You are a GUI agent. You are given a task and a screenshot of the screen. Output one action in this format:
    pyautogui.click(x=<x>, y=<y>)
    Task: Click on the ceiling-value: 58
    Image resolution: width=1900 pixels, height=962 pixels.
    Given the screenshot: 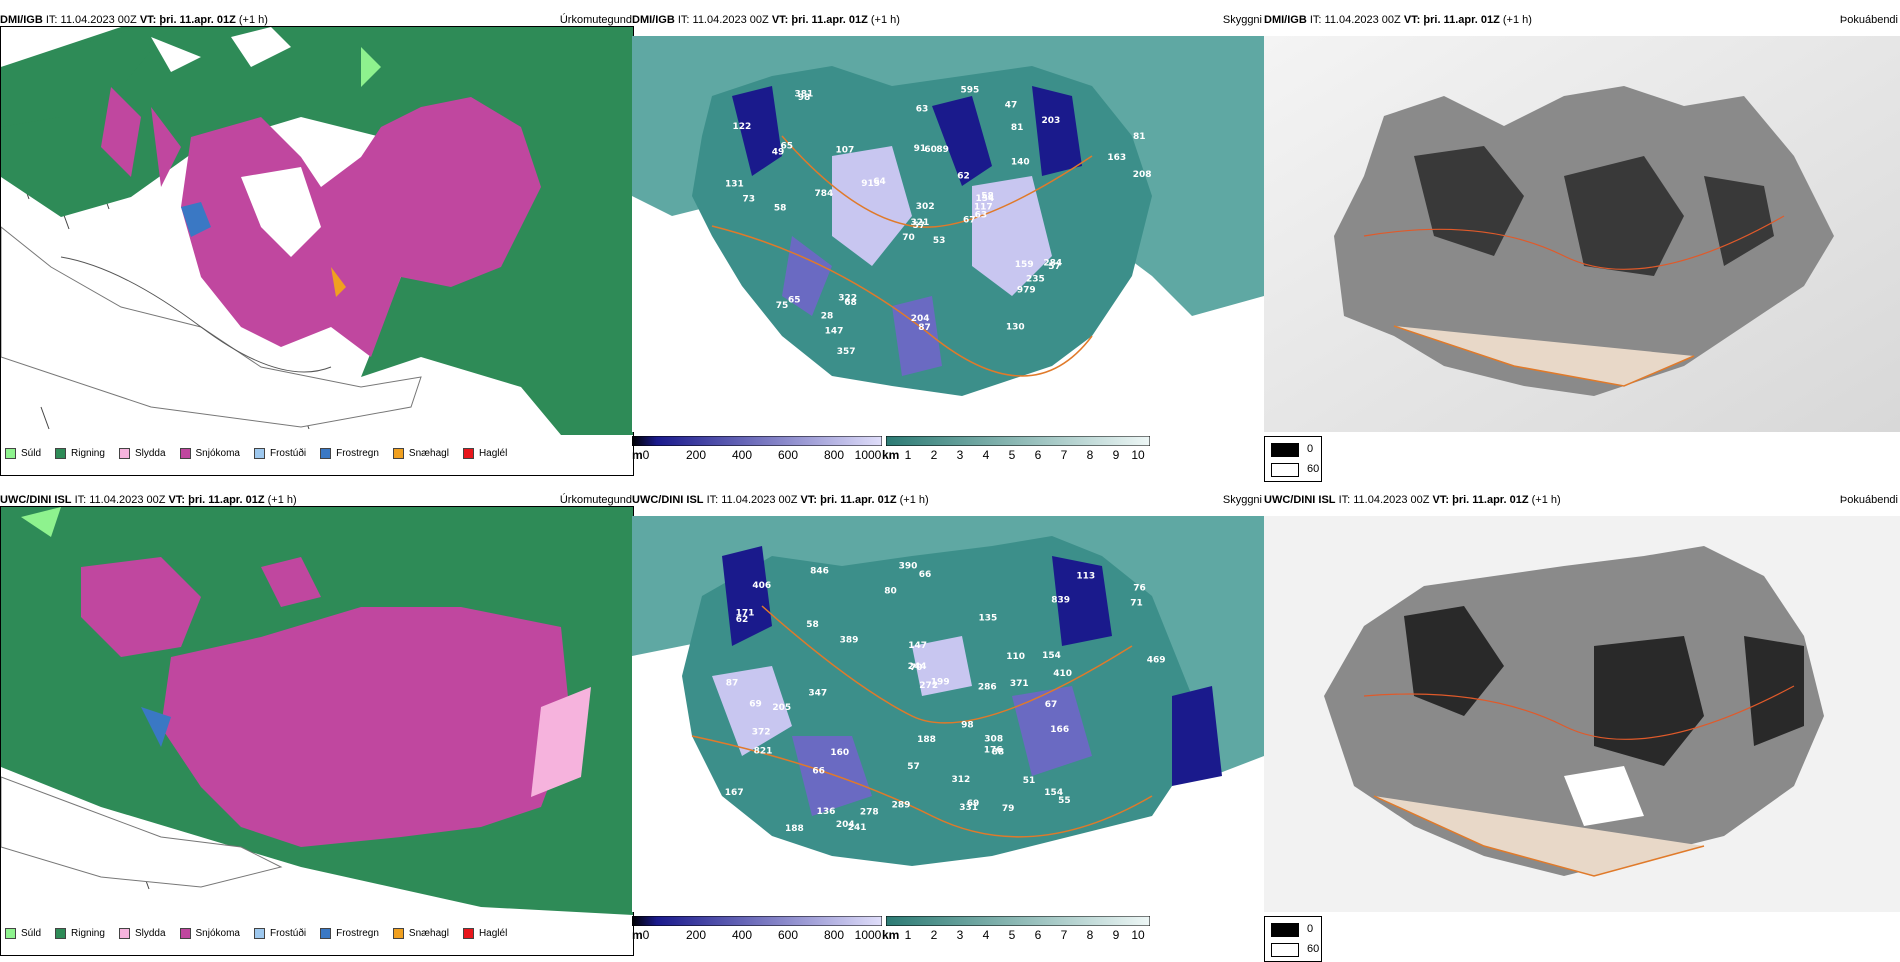 What is the action you would take?
    pyautogui.click(x=987, y=197)
    